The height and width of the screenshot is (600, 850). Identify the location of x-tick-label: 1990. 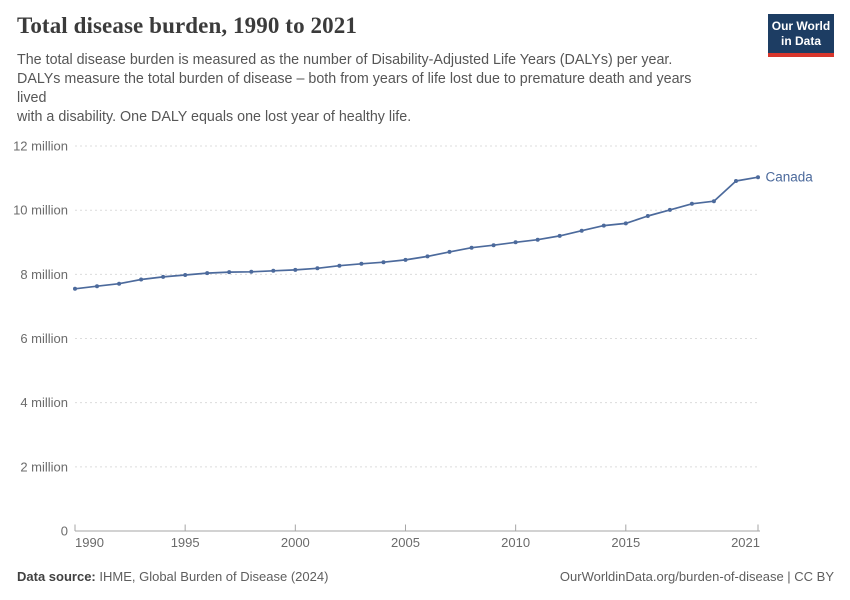
(89, 542).